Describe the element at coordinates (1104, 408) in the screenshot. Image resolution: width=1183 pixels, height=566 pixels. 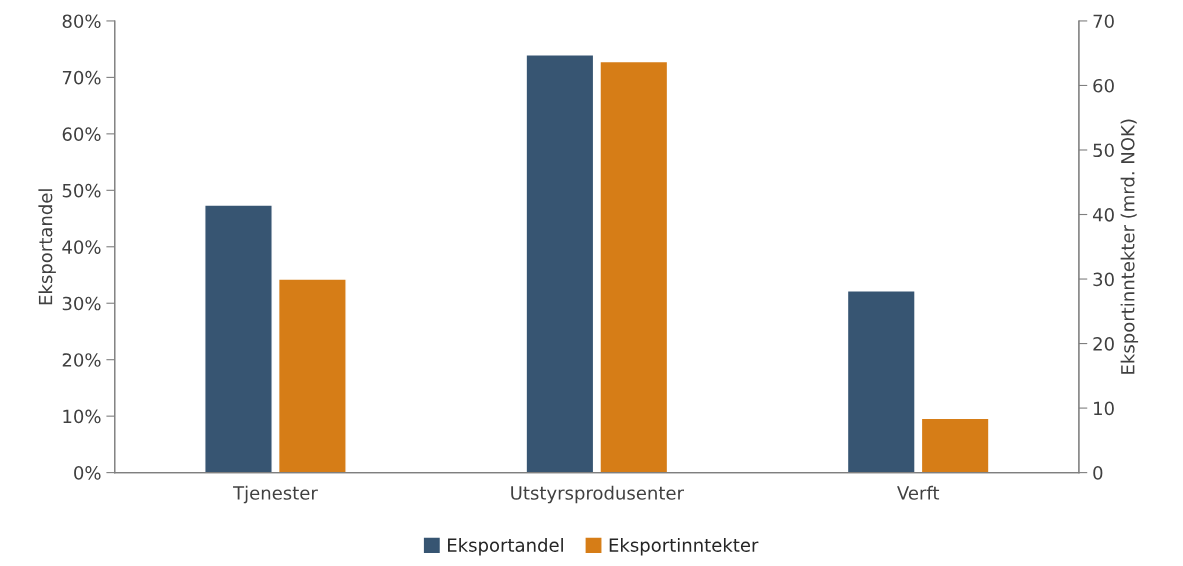
I see `y2-tick-label: 10` at that location.